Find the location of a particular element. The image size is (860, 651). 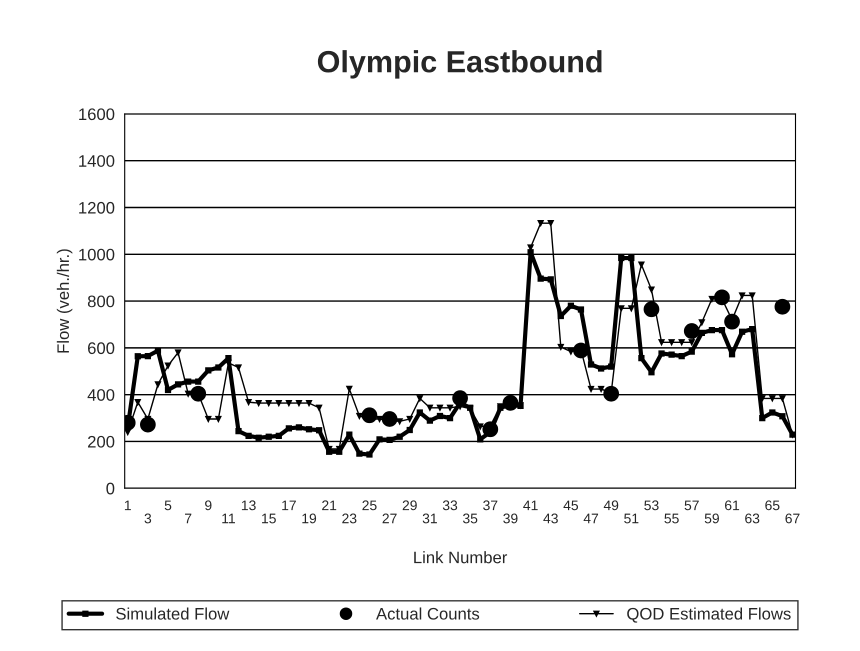

x-tick-label: 55 is located at coordinates (671, 519).